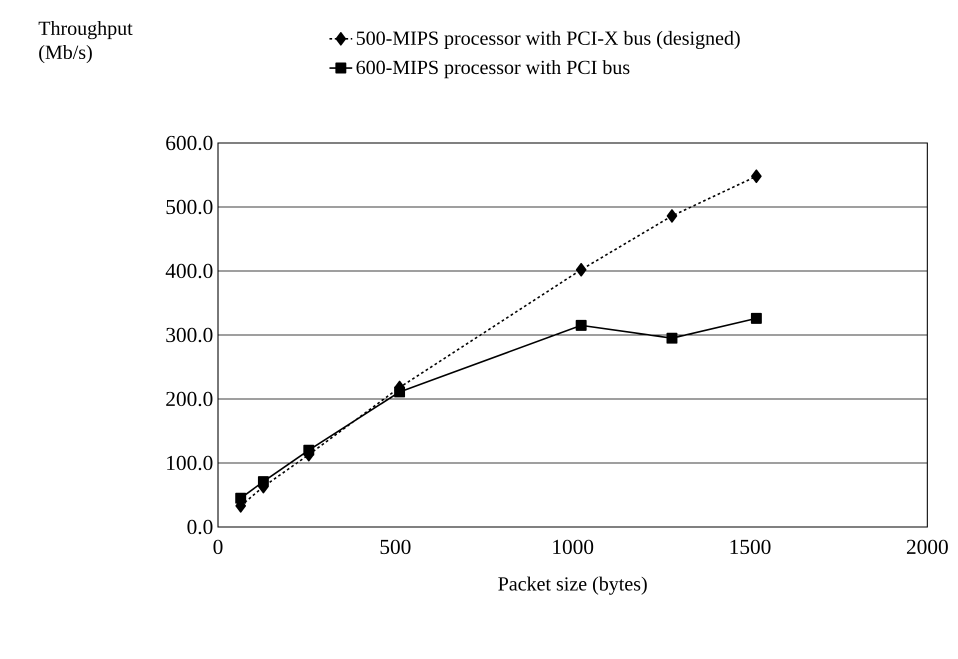  Describe the element at coordinates (573, 547) in the screenshot. I see `x-tick-label: 1000` at that location.